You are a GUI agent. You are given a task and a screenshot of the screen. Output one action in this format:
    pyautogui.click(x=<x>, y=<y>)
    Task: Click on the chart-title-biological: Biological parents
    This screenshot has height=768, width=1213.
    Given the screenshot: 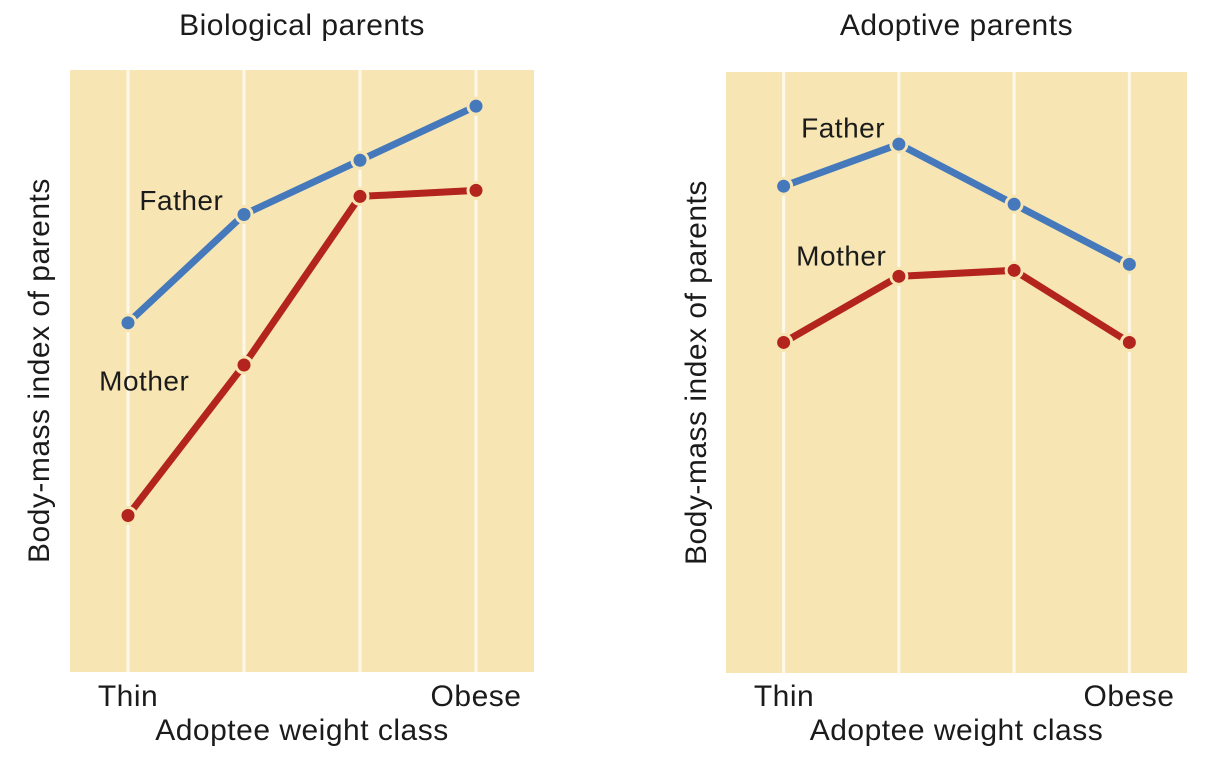 What is the action you would take?
    pyautogui.click(x=302, y=25)
    